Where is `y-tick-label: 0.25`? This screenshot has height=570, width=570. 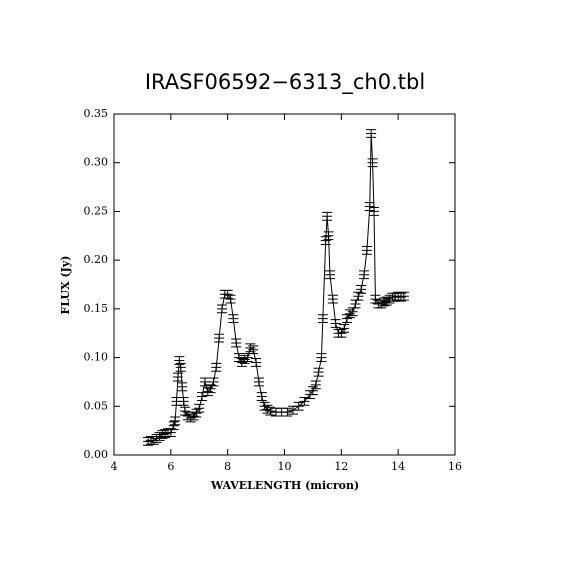
y-tick-label: 0.25 is located at coordinates (96, 210).